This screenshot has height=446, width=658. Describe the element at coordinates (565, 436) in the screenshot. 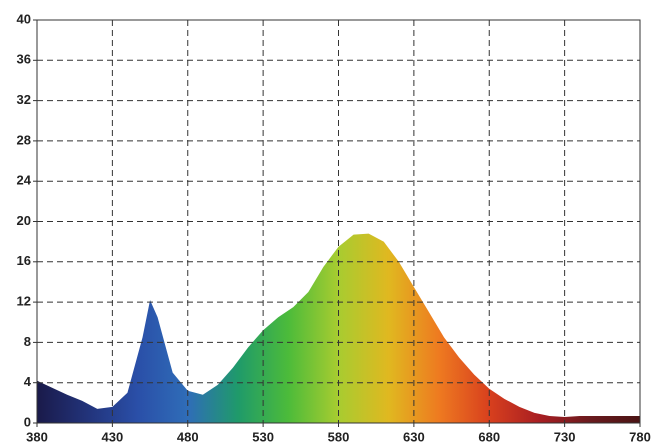

I see `x-tick-label: 730` at that location.